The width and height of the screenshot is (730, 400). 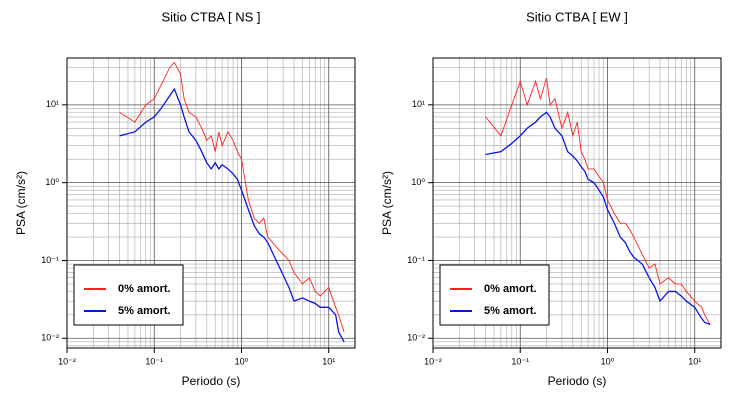 What do you see at coordinates (211, 16) in the screenshot?
I see `chart-title: Sitio CTBA [ NS ]` at bounding box center [211, 16].